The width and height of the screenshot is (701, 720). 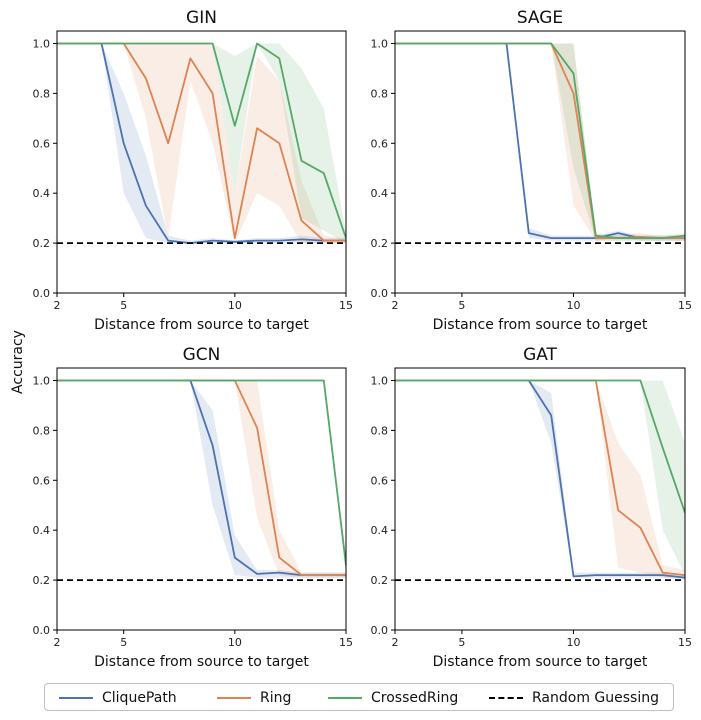 I want to click on band-gin-crossedring, so click(x=201, y=143).